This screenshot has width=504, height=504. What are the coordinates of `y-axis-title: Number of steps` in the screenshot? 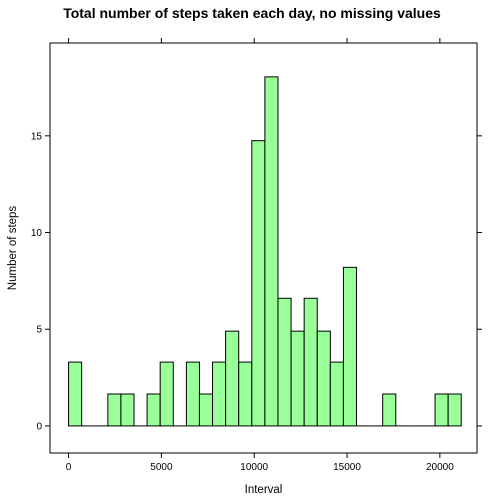 It's located at (13, 248).